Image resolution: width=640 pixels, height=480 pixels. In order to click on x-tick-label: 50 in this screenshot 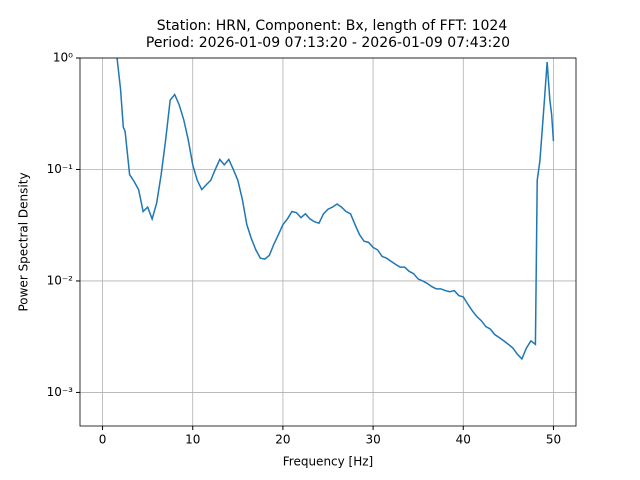, I will do `click(553, 440)`.